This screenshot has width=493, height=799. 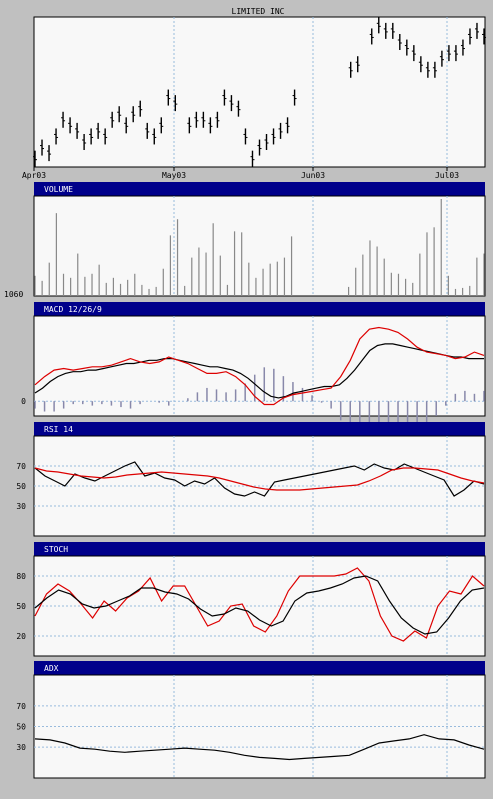 What do you see at coordinates (58, 429) in the screenshot?
I see `rsi-title: RSI 14` at bounding box center [58, 429].